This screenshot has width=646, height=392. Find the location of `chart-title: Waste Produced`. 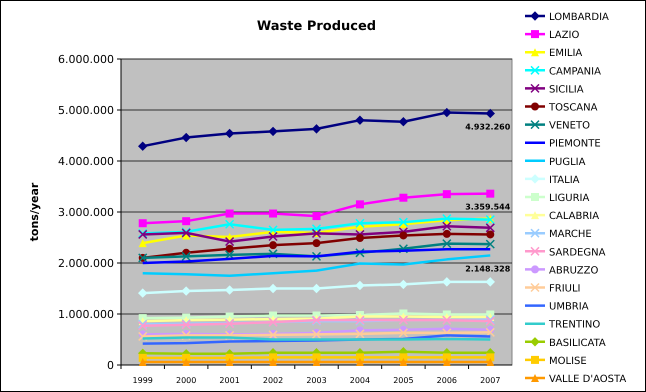

chart-title: Waste Produced is located at coordinates (316, 26).